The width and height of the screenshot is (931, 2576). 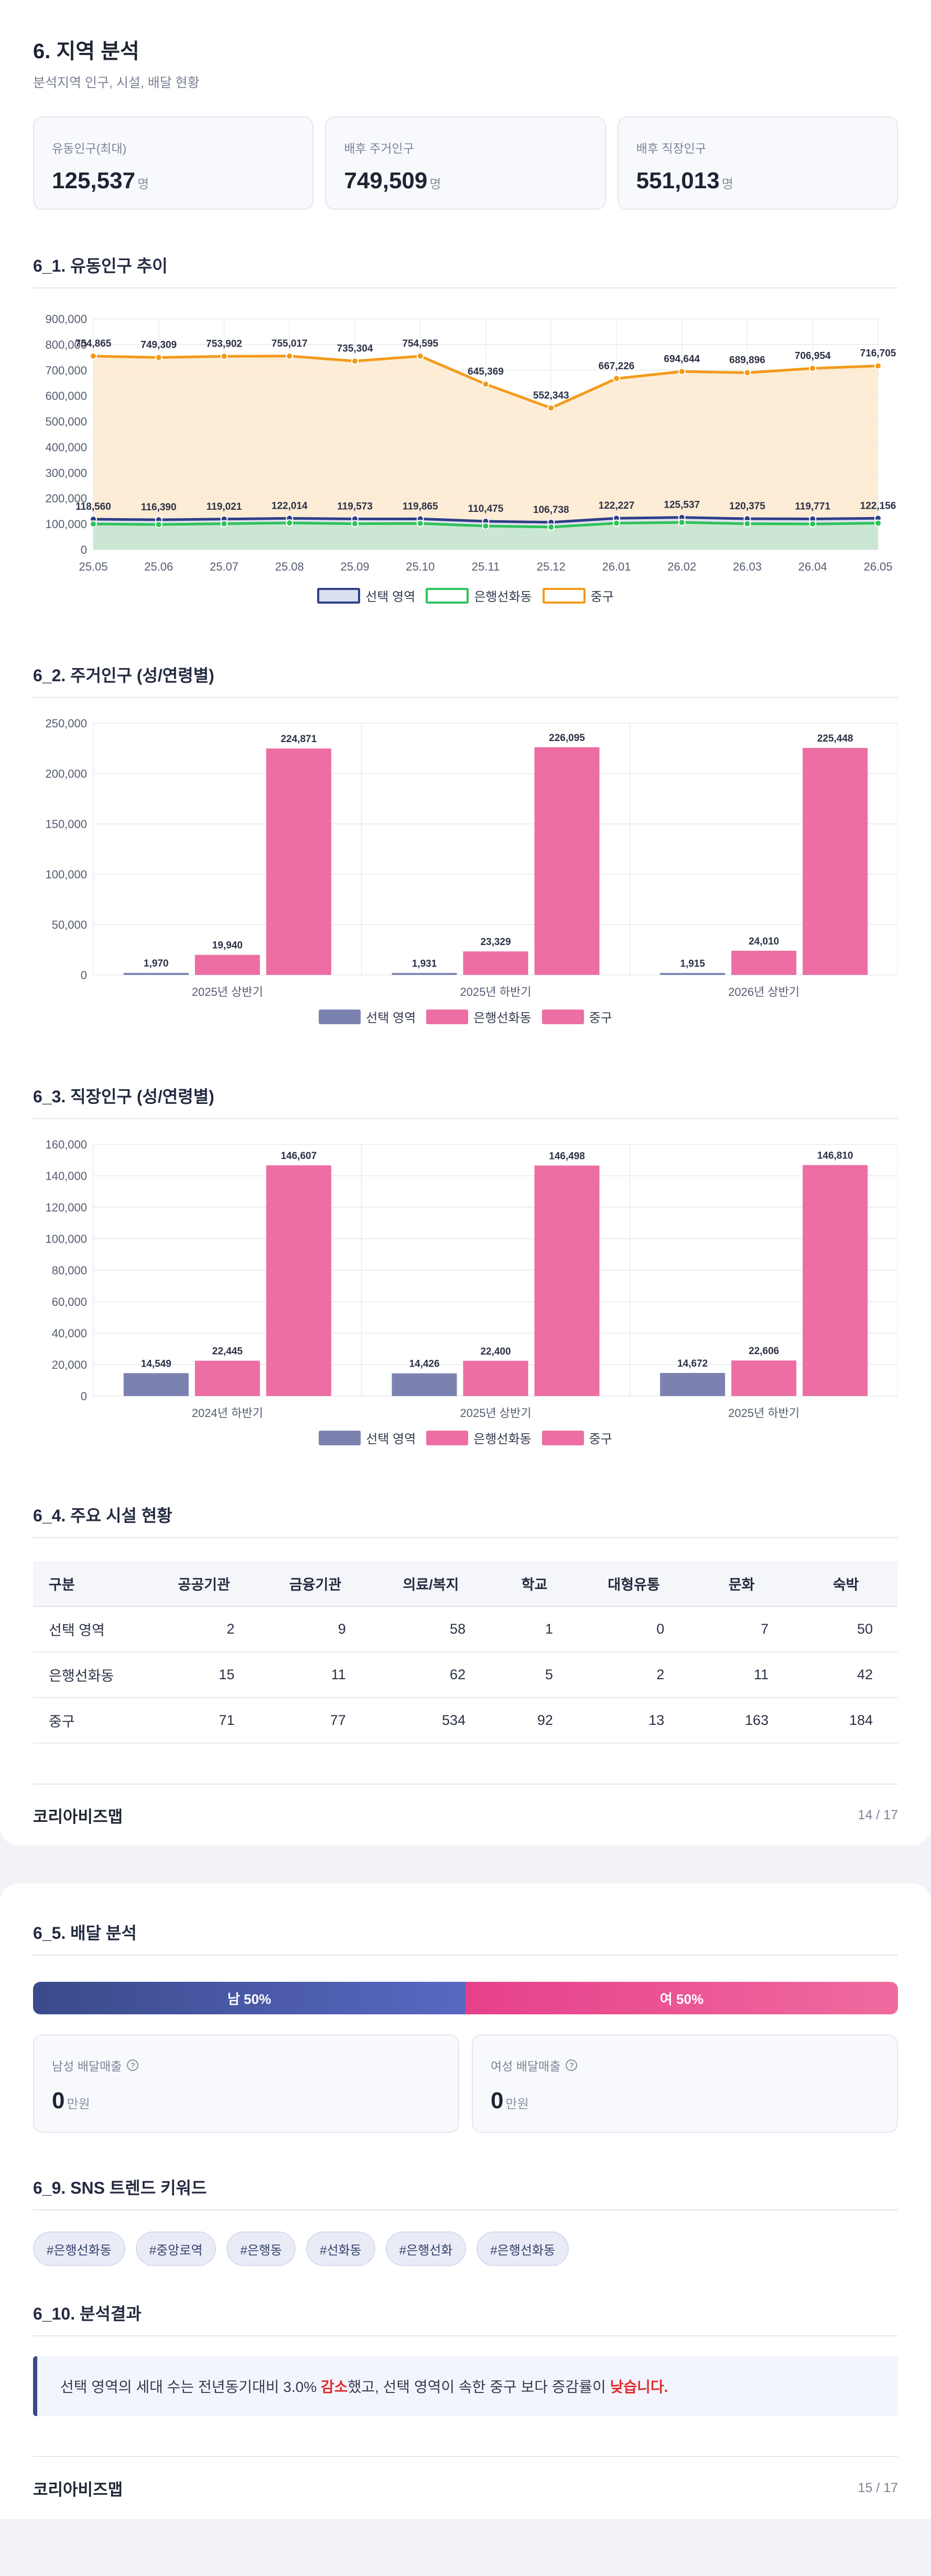 What do you see at coordinates (66, 824) in the screenshot?
I see `y-tick-label: 150,000` at bounding box center [66, 824].